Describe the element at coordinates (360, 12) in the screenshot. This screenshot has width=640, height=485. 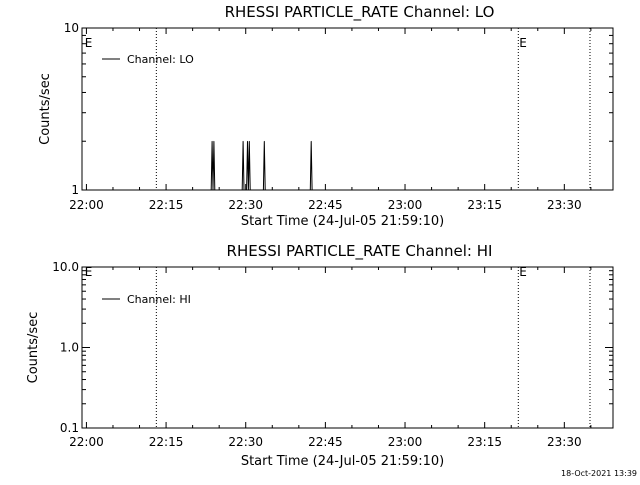
I see `chart-title: RHESSI PARTICLE_RATE Channel: LO` at that location.